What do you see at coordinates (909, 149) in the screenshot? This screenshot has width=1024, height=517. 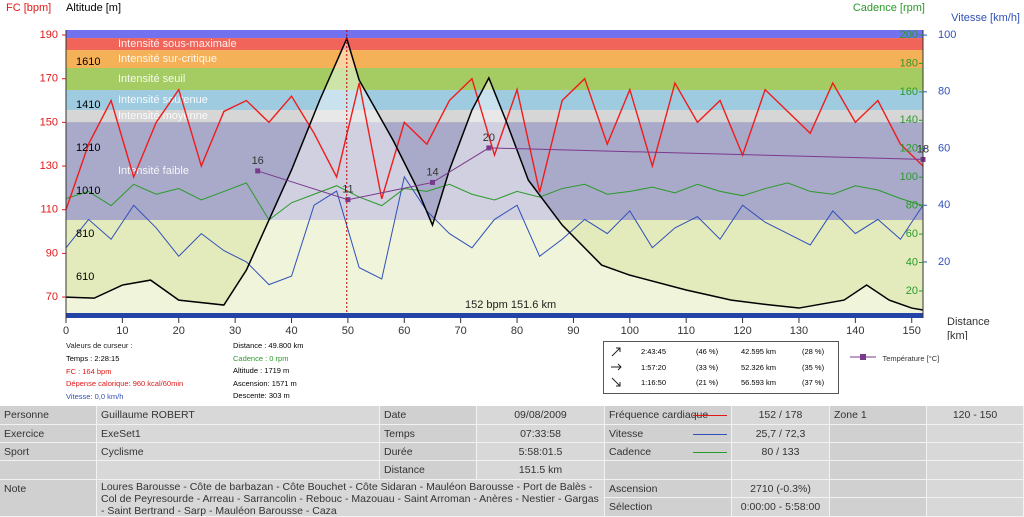 I see `cadence-tick-label: 120` at bounding box center [909, 149].